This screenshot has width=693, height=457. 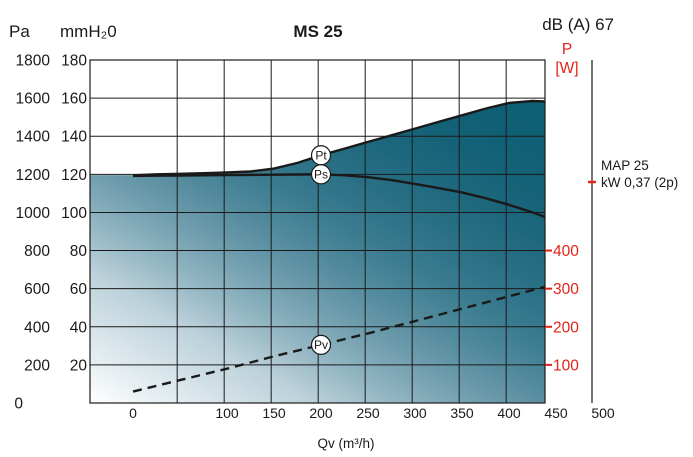 What do you see at coordinates (133, 413) in the screenshot?
I see `x-tick-label: 0` at bounding box center [133, 413].